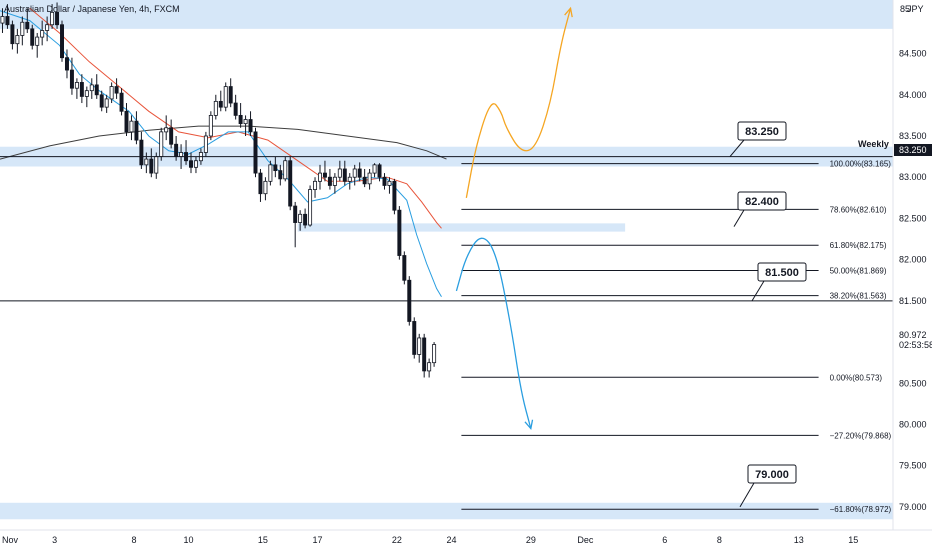  What do you see at coordinates (858, 245) in the screenshot?
I see `fib-label: 61.80%(82.175)` at bounding box center [858, 245].